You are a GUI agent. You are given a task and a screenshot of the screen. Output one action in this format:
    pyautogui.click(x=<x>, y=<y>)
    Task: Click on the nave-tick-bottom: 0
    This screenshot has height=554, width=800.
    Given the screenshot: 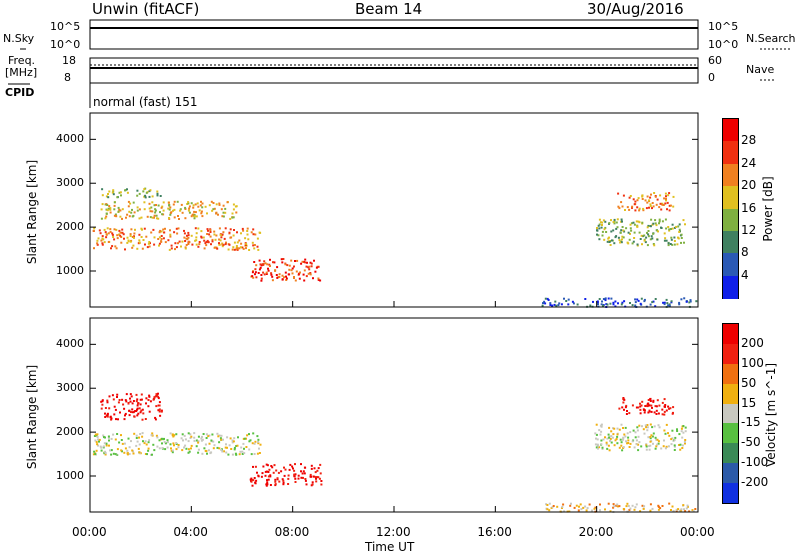 What is the action you would take?
    pyautogui.click(x=711, y=77)
    